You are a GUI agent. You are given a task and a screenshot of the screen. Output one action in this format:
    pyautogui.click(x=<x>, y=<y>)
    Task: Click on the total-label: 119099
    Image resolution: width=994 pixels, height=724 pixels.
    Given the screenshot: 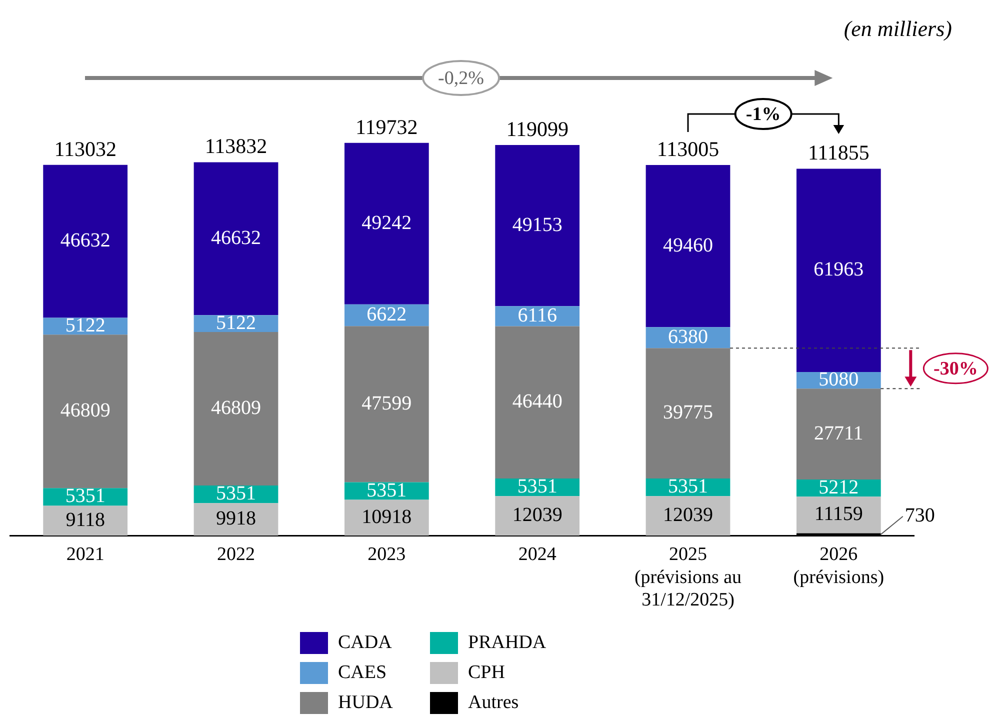 What is the action you would take?
    pyautogui.click(x=537, y=128)
    